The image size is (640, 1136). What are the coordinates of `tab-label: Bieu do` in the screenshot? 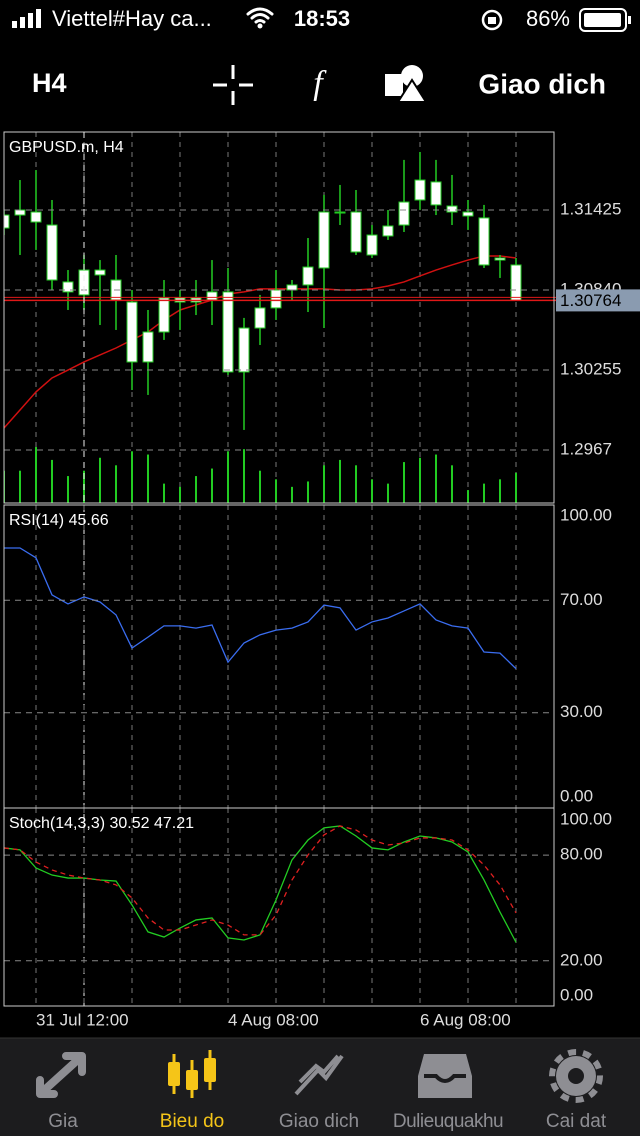 It's located at (192, 1121).